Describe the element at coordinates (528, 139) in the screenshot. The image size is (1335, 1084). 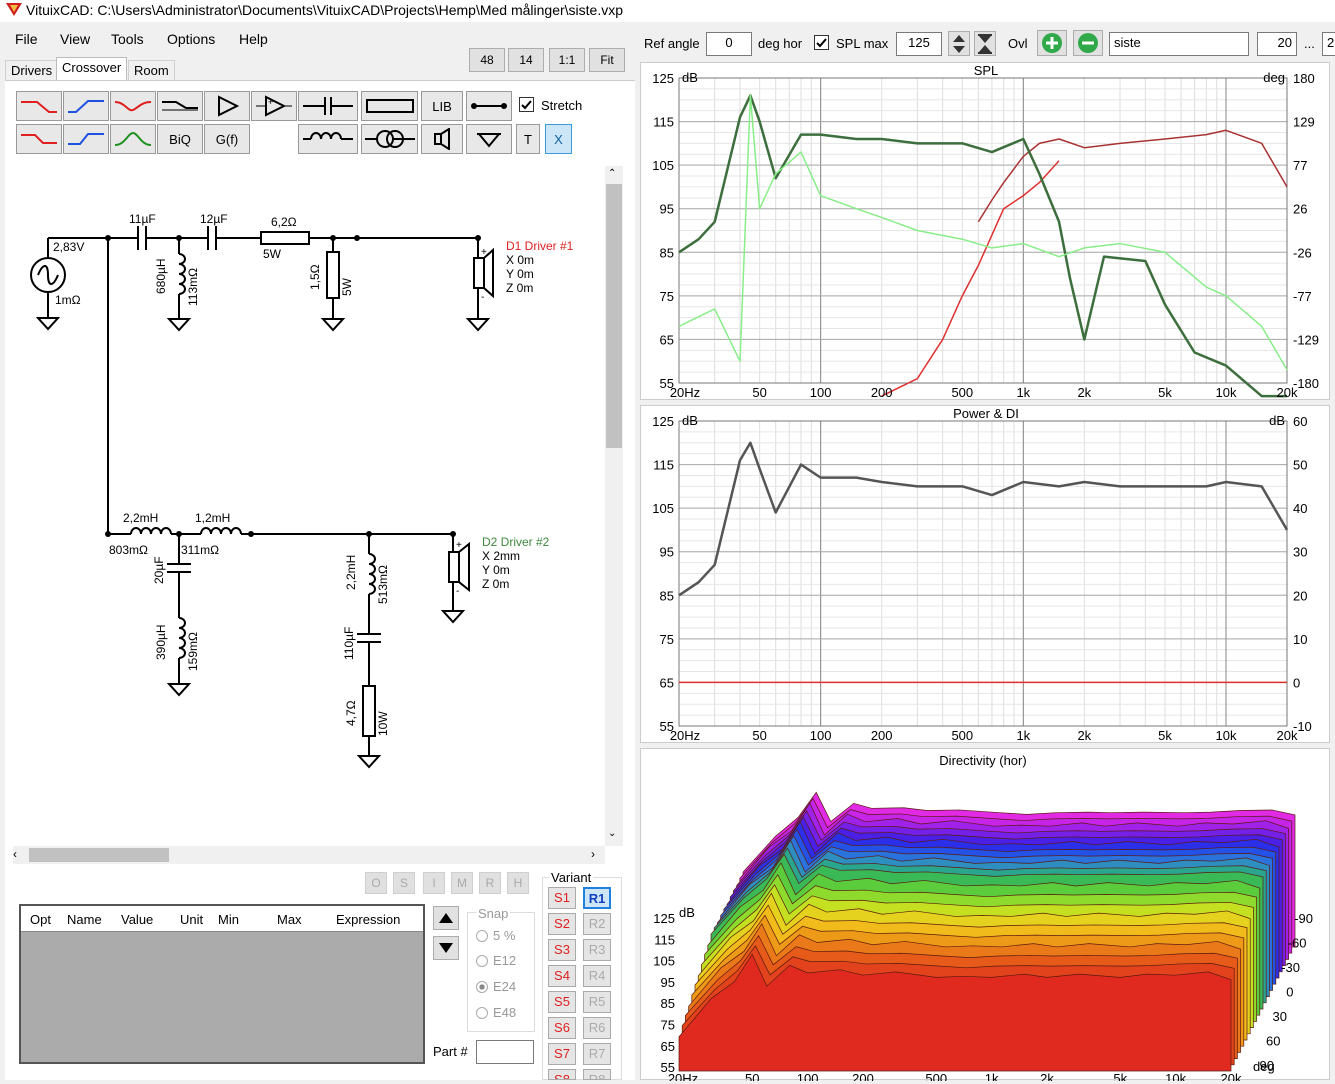
I see `text-button: T` at that location.